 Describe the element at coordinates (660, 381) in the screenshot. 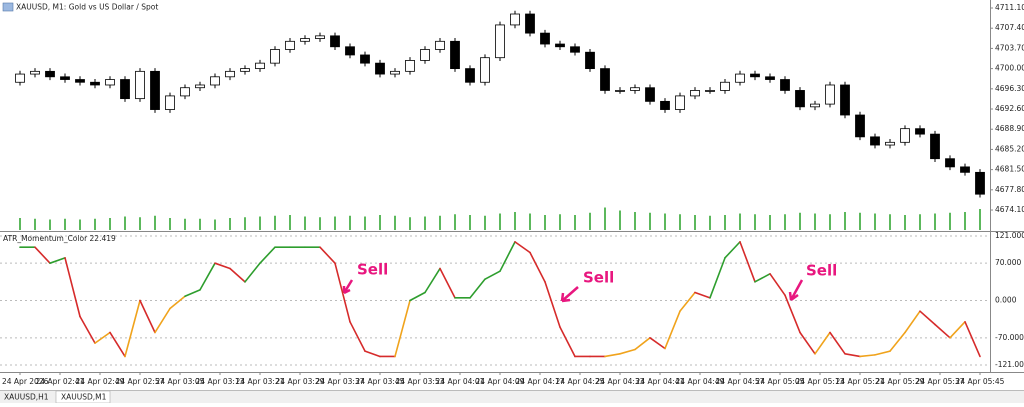

I see `x-tick-label: 24 Apr 04:41` at that location.